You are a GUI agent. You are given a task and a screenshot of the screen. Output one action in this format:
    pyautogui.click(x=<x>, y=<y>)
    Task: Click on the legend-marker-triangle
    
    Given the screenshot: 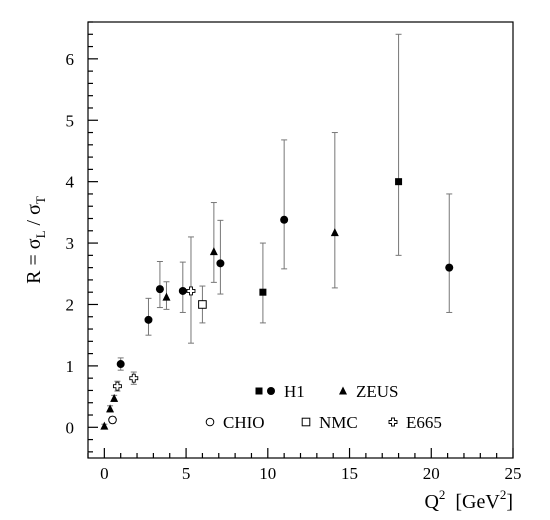 What is the action you would take?
    pyautogui.click(x=343, y=390)
    